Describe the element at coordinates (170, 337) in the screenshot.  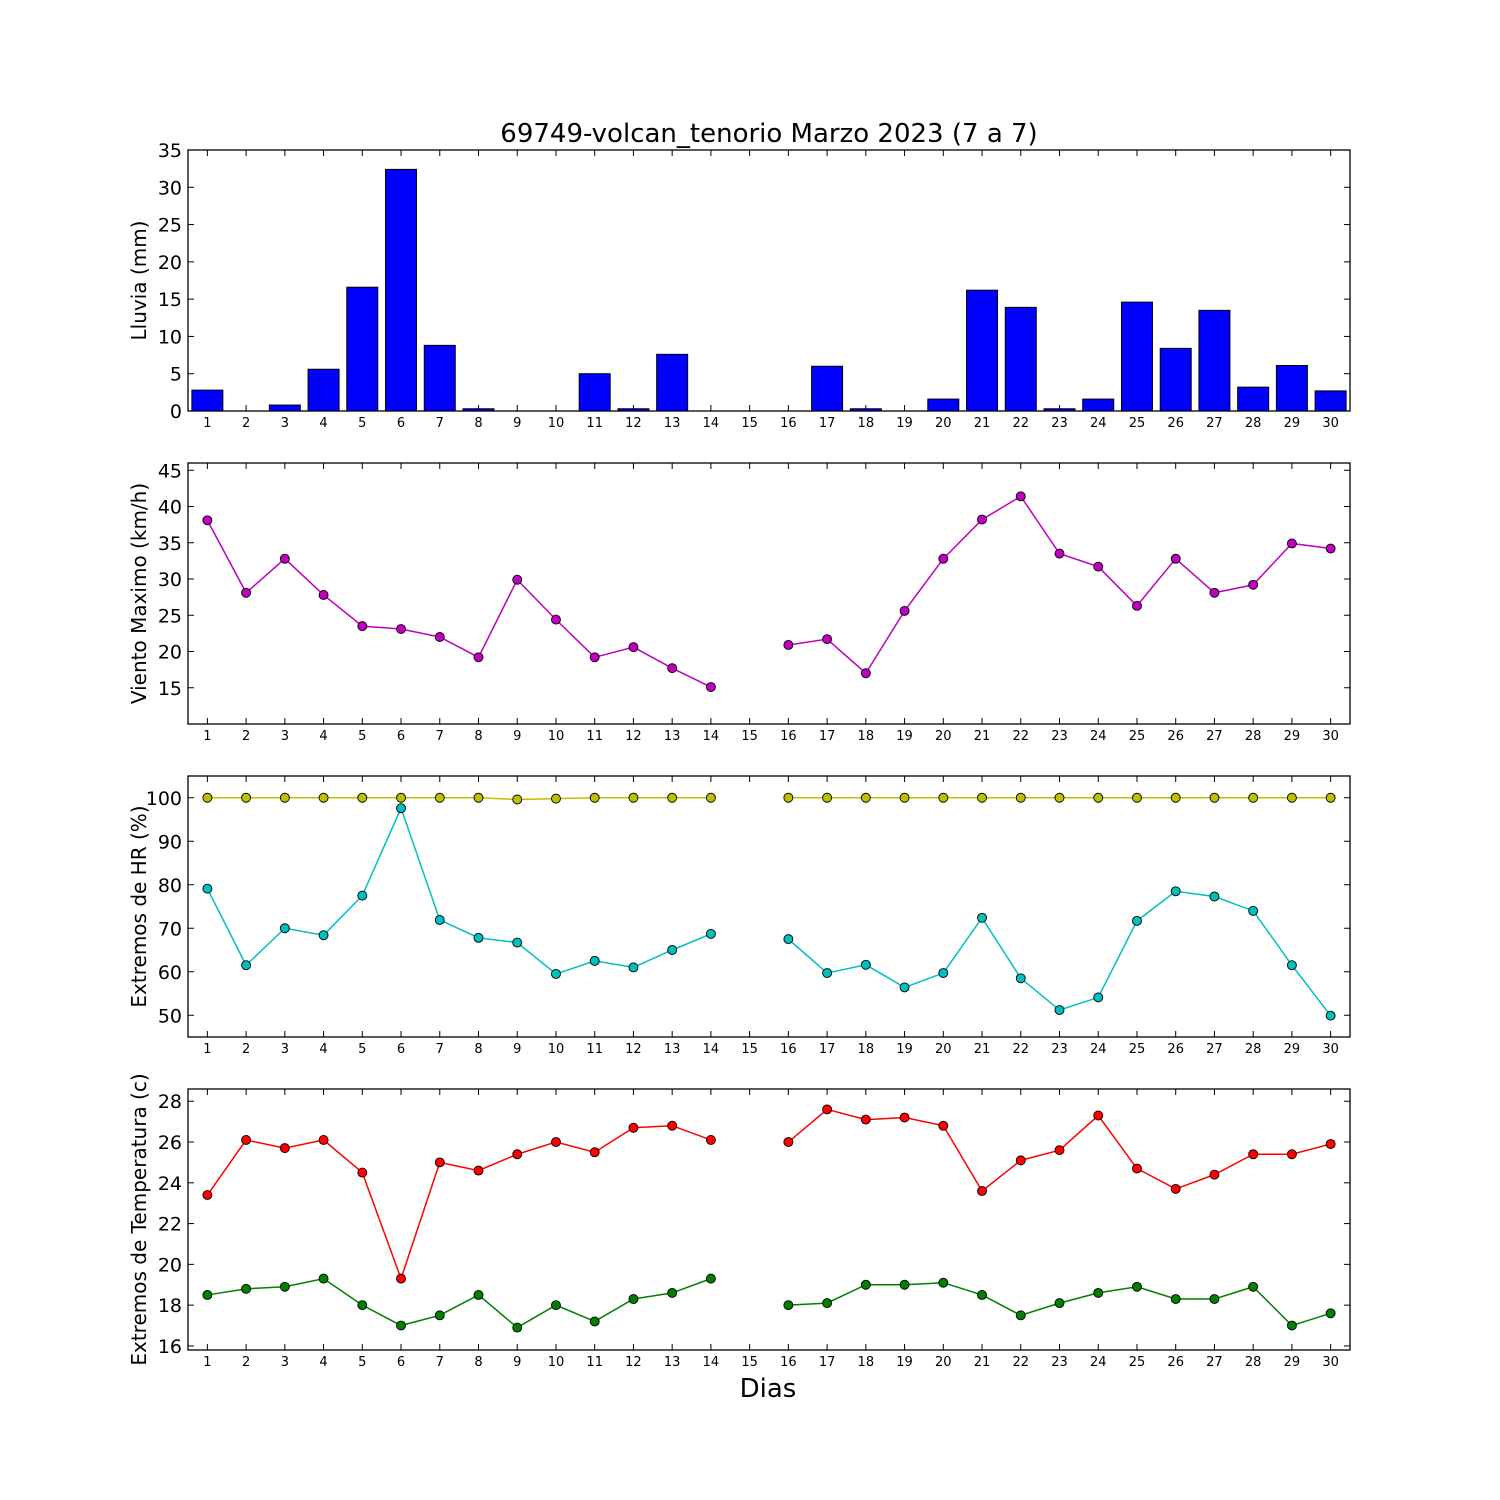
I see `y-tick-label: 10` at that location.